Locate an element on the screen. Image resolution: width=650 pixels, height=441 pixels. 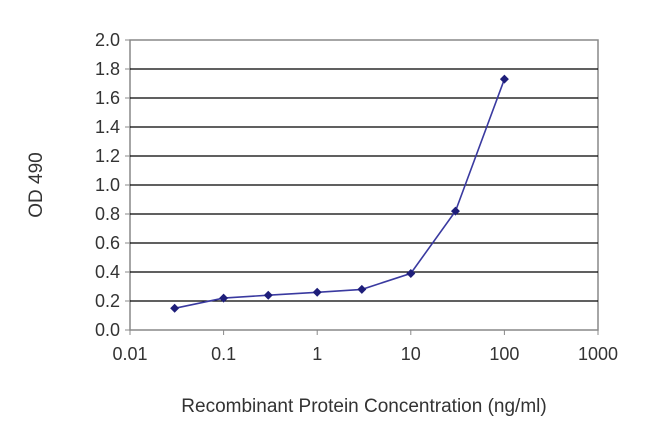
y-axis-title: OD 490 is located at coordinates (36, 184).